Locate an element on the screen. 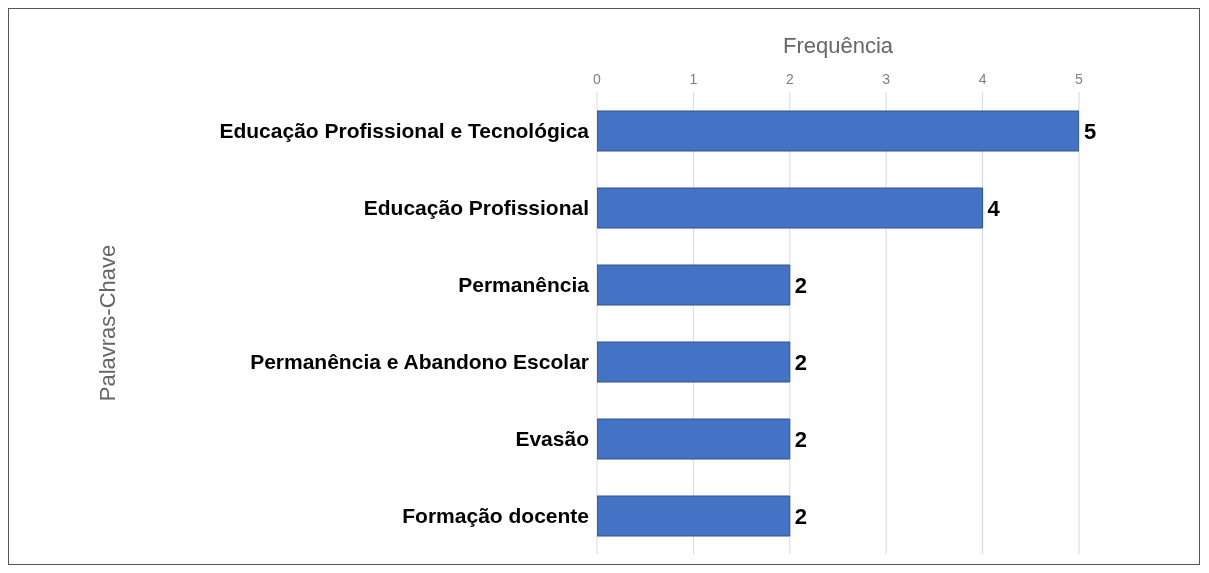  y-tick-label: Educação Profissional e Tecnológica is located at coordinates (404, 130).